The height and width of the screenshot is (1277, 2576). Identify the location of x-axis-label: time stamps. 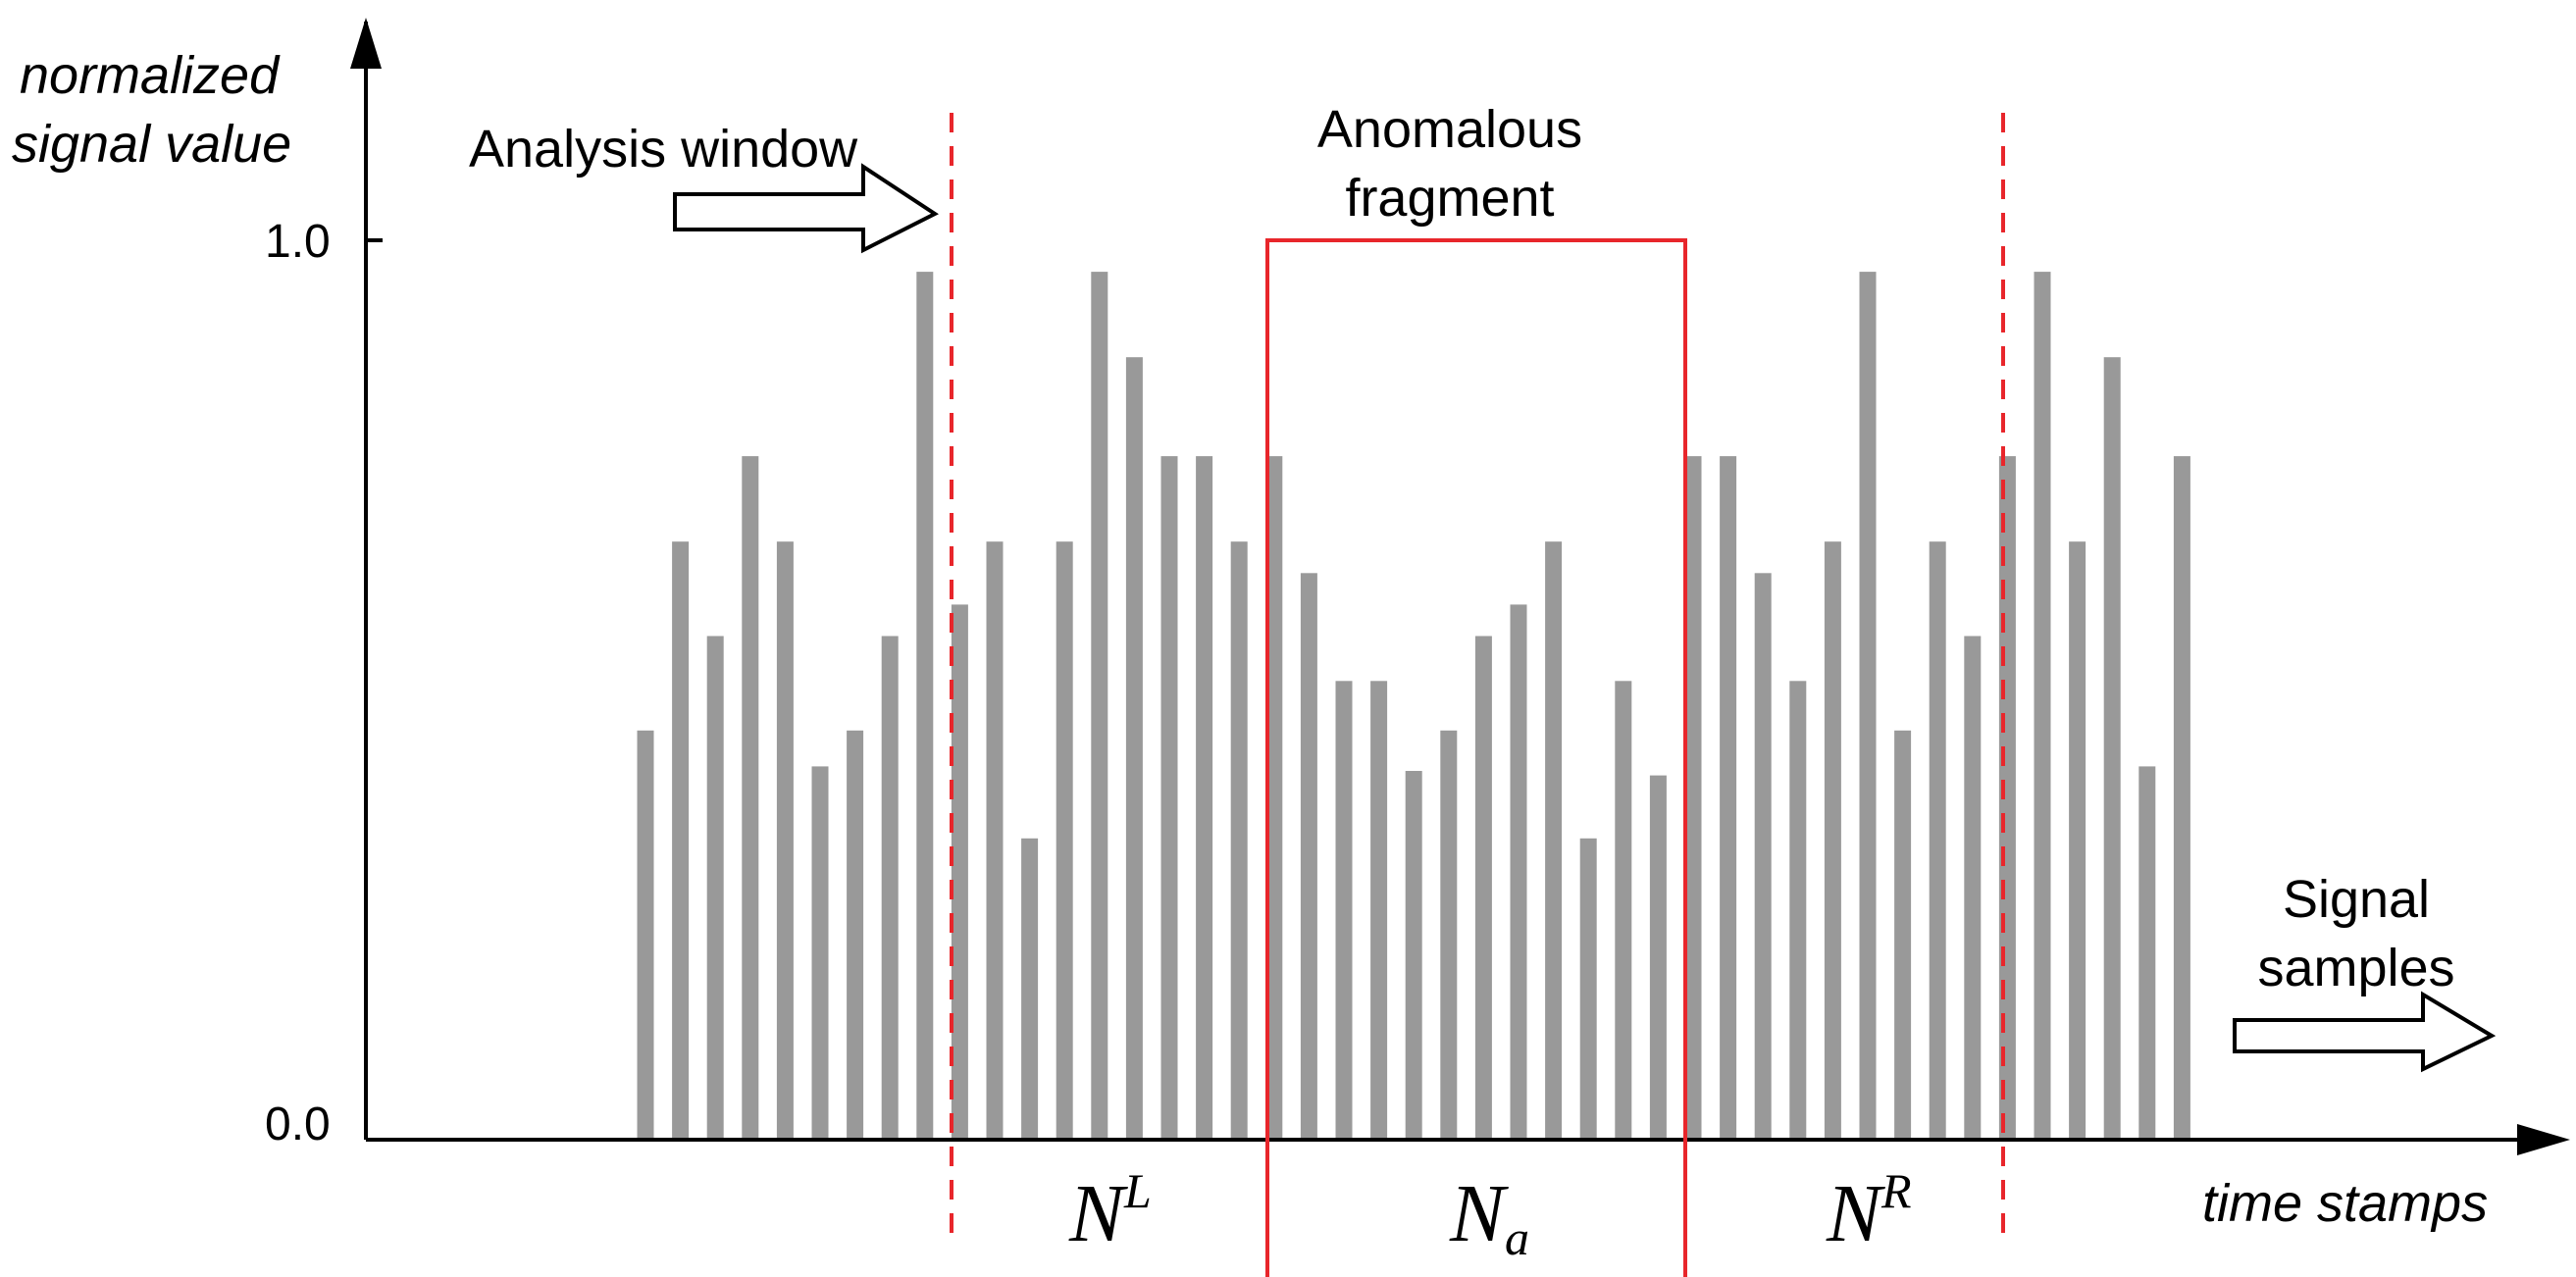
(2345, 1203).